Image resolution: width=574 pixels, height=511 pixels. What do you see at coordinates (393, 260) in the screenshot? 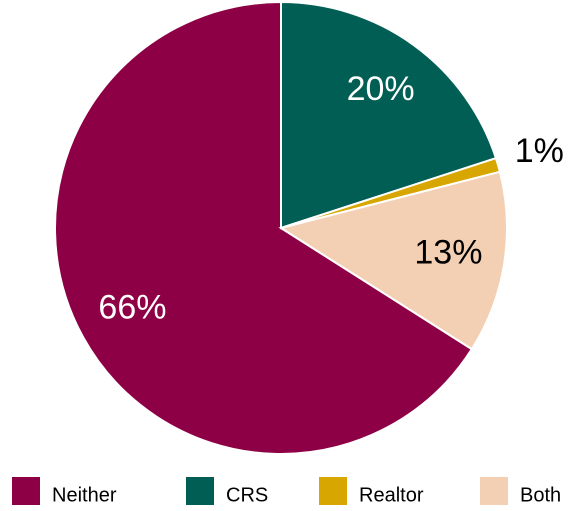
I see `pie-slice` at bounding box center [393, 260].